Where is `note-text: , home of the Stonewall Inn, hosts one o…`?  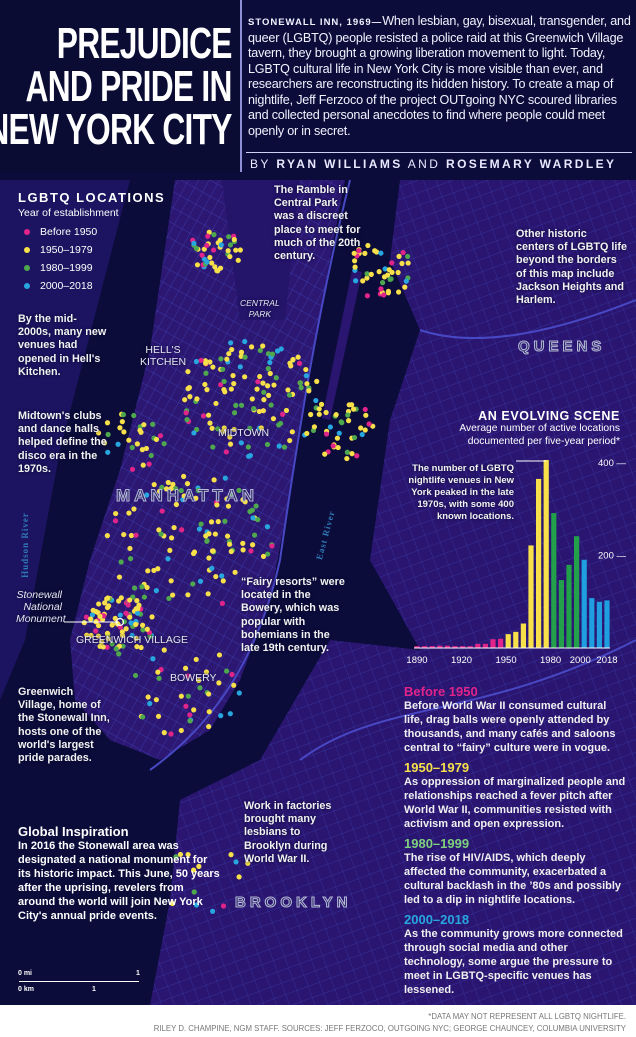
note-text: , home of the Stonewall Inn, hosts one o… is located at coordinates (64, 732).